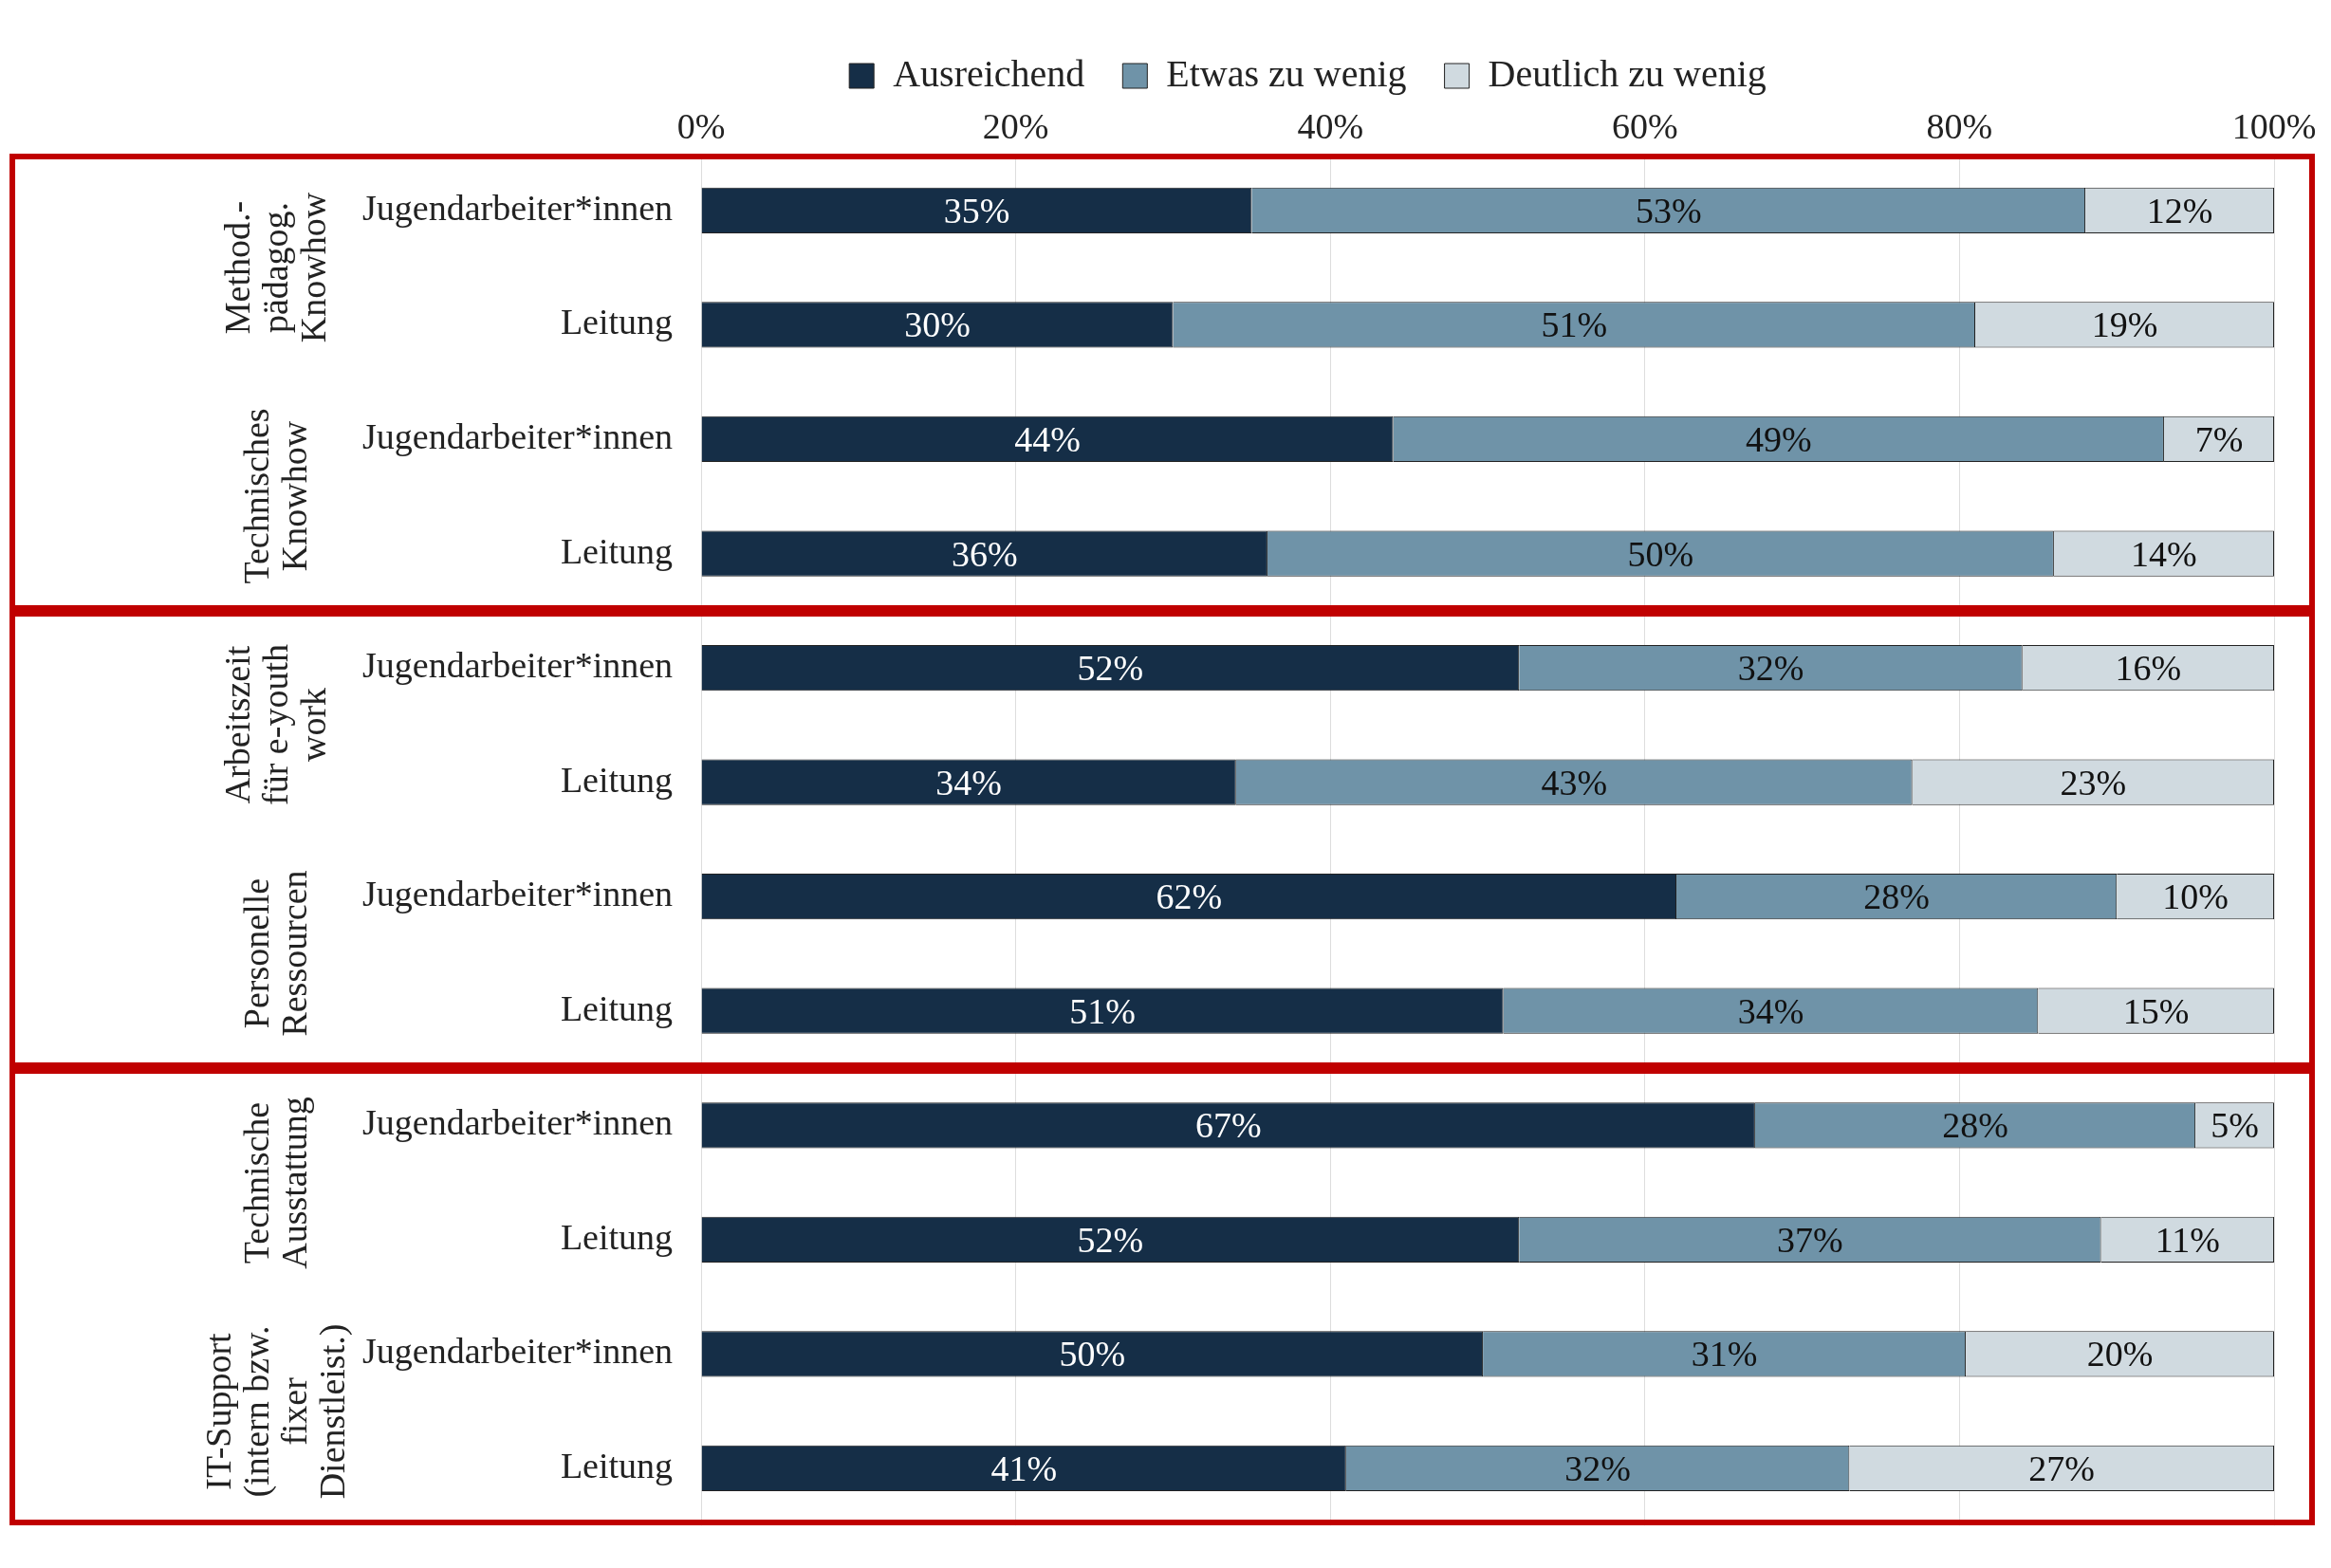  Describe the element at coordinates (1047, 439) in the screenshot. I see `data-label: 44%` at that location.